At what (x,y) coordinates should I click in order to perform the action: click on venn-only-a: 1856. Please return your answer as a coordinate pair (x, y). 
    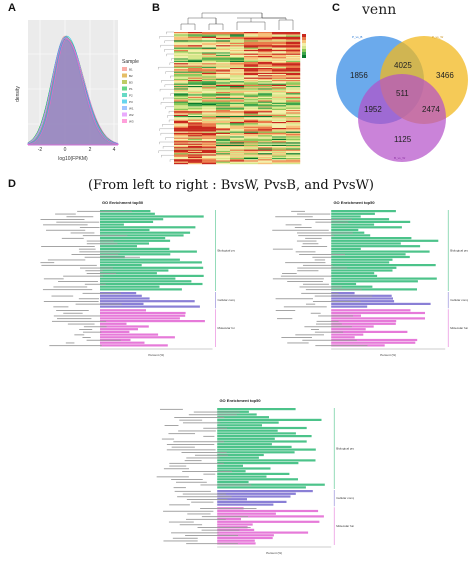
    Looking at the image, I should click on (359, 75).